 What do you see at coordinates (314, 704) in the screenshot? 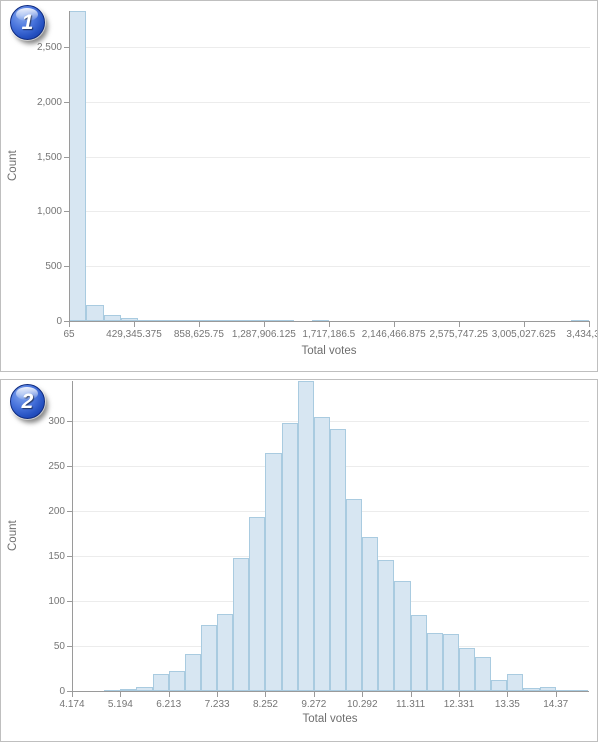
I see `x-tick-label: 9.272` at bounding box center [314, 704].